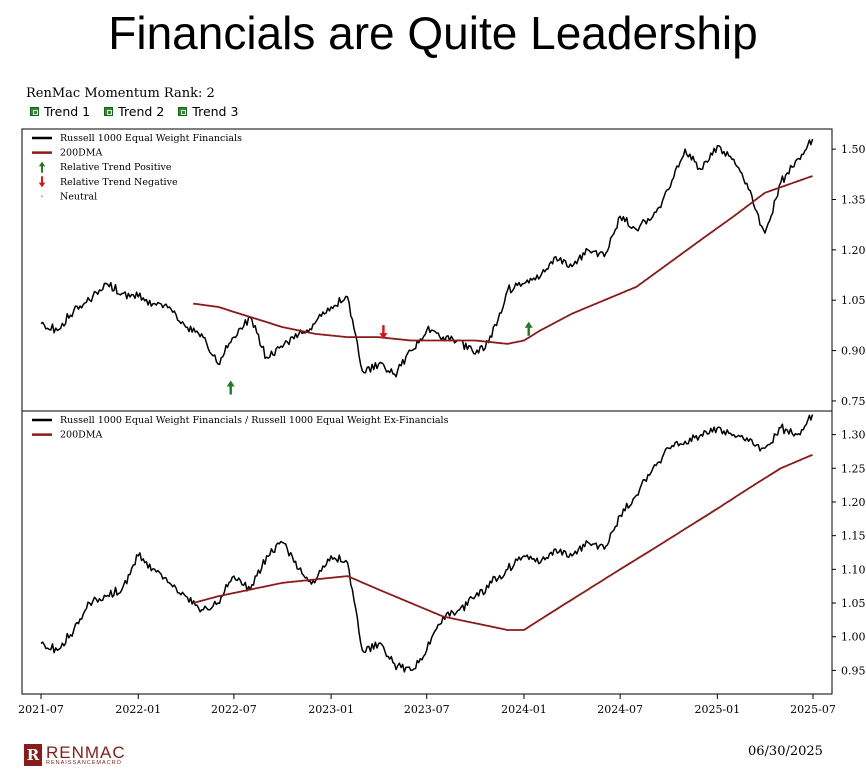 The width and height of the screenshot is (866, 772). I want to click on legend-neutral-dot-icon, so click(42, 196).